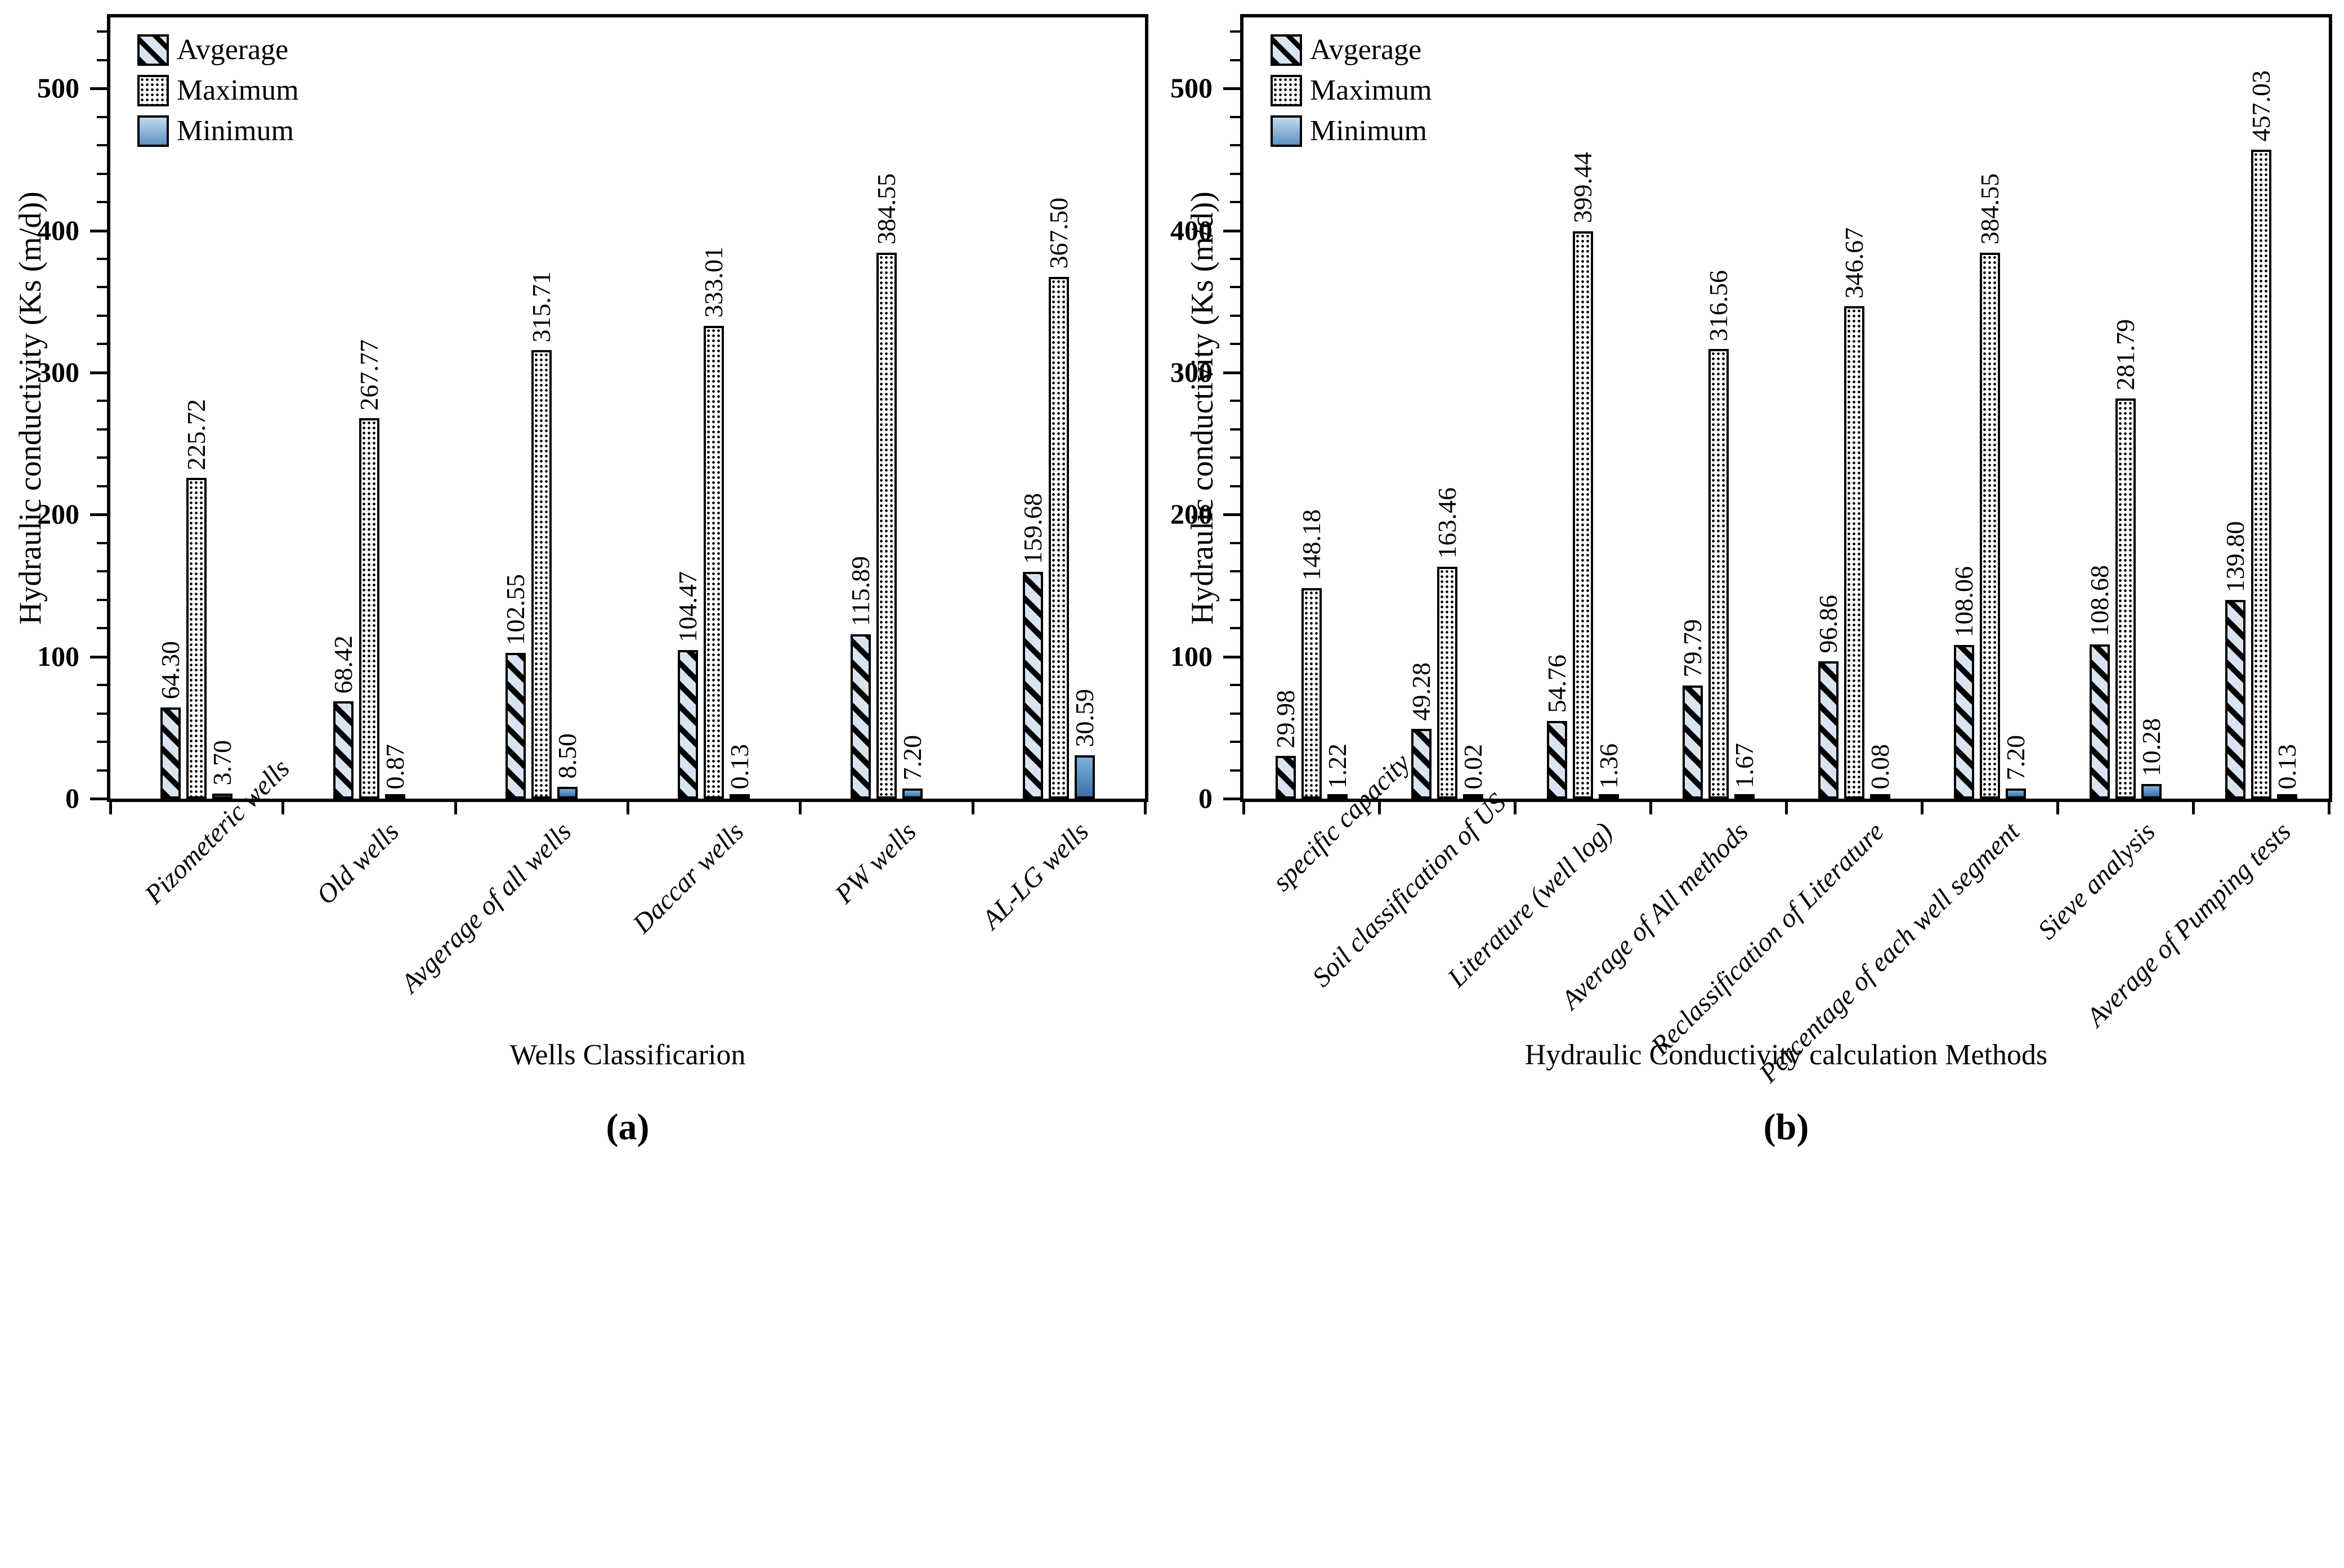 This screenshot has height=1568, width=2344. I want to click on value-label: 1.22, so click(1336, 766).